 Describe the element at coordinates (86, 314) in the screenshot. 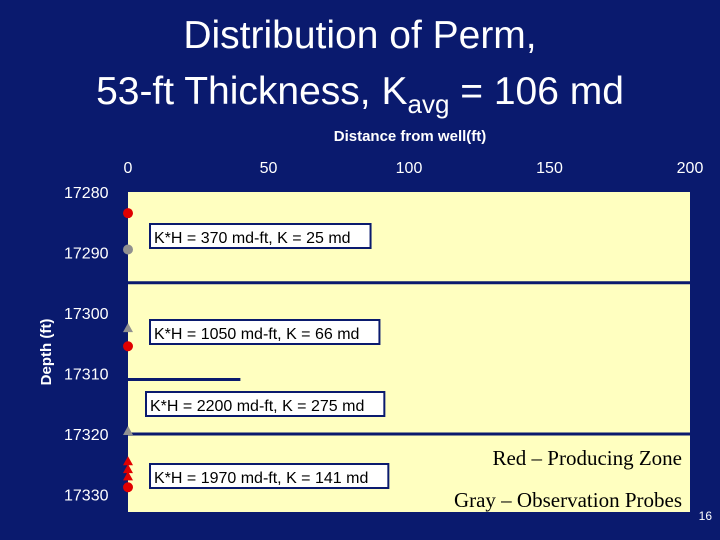

I see `y-tick-label: 17300` at that location.